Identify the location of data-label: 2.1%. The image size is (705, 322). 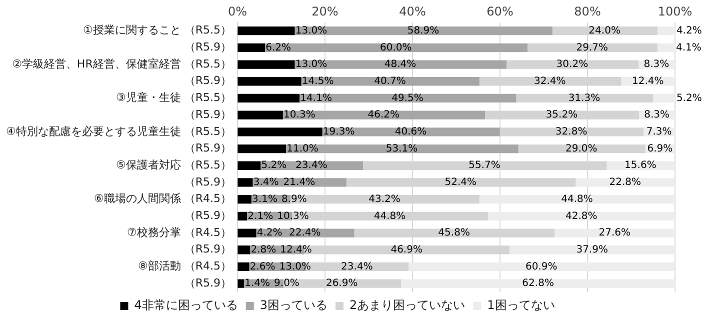
(261, 216).